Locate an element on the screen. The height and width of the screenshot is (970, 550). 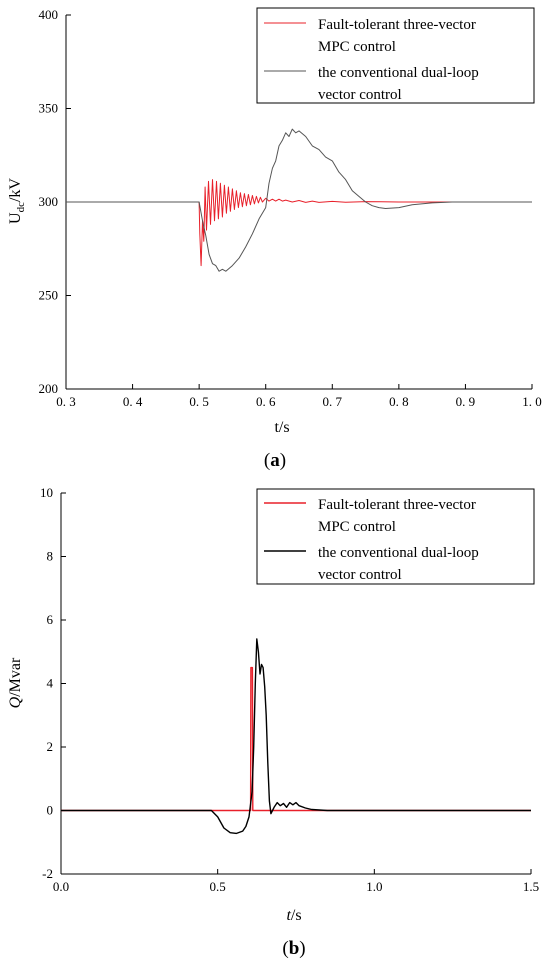
x-tick-label: 0. 3 is located at coordinates (66, 401).